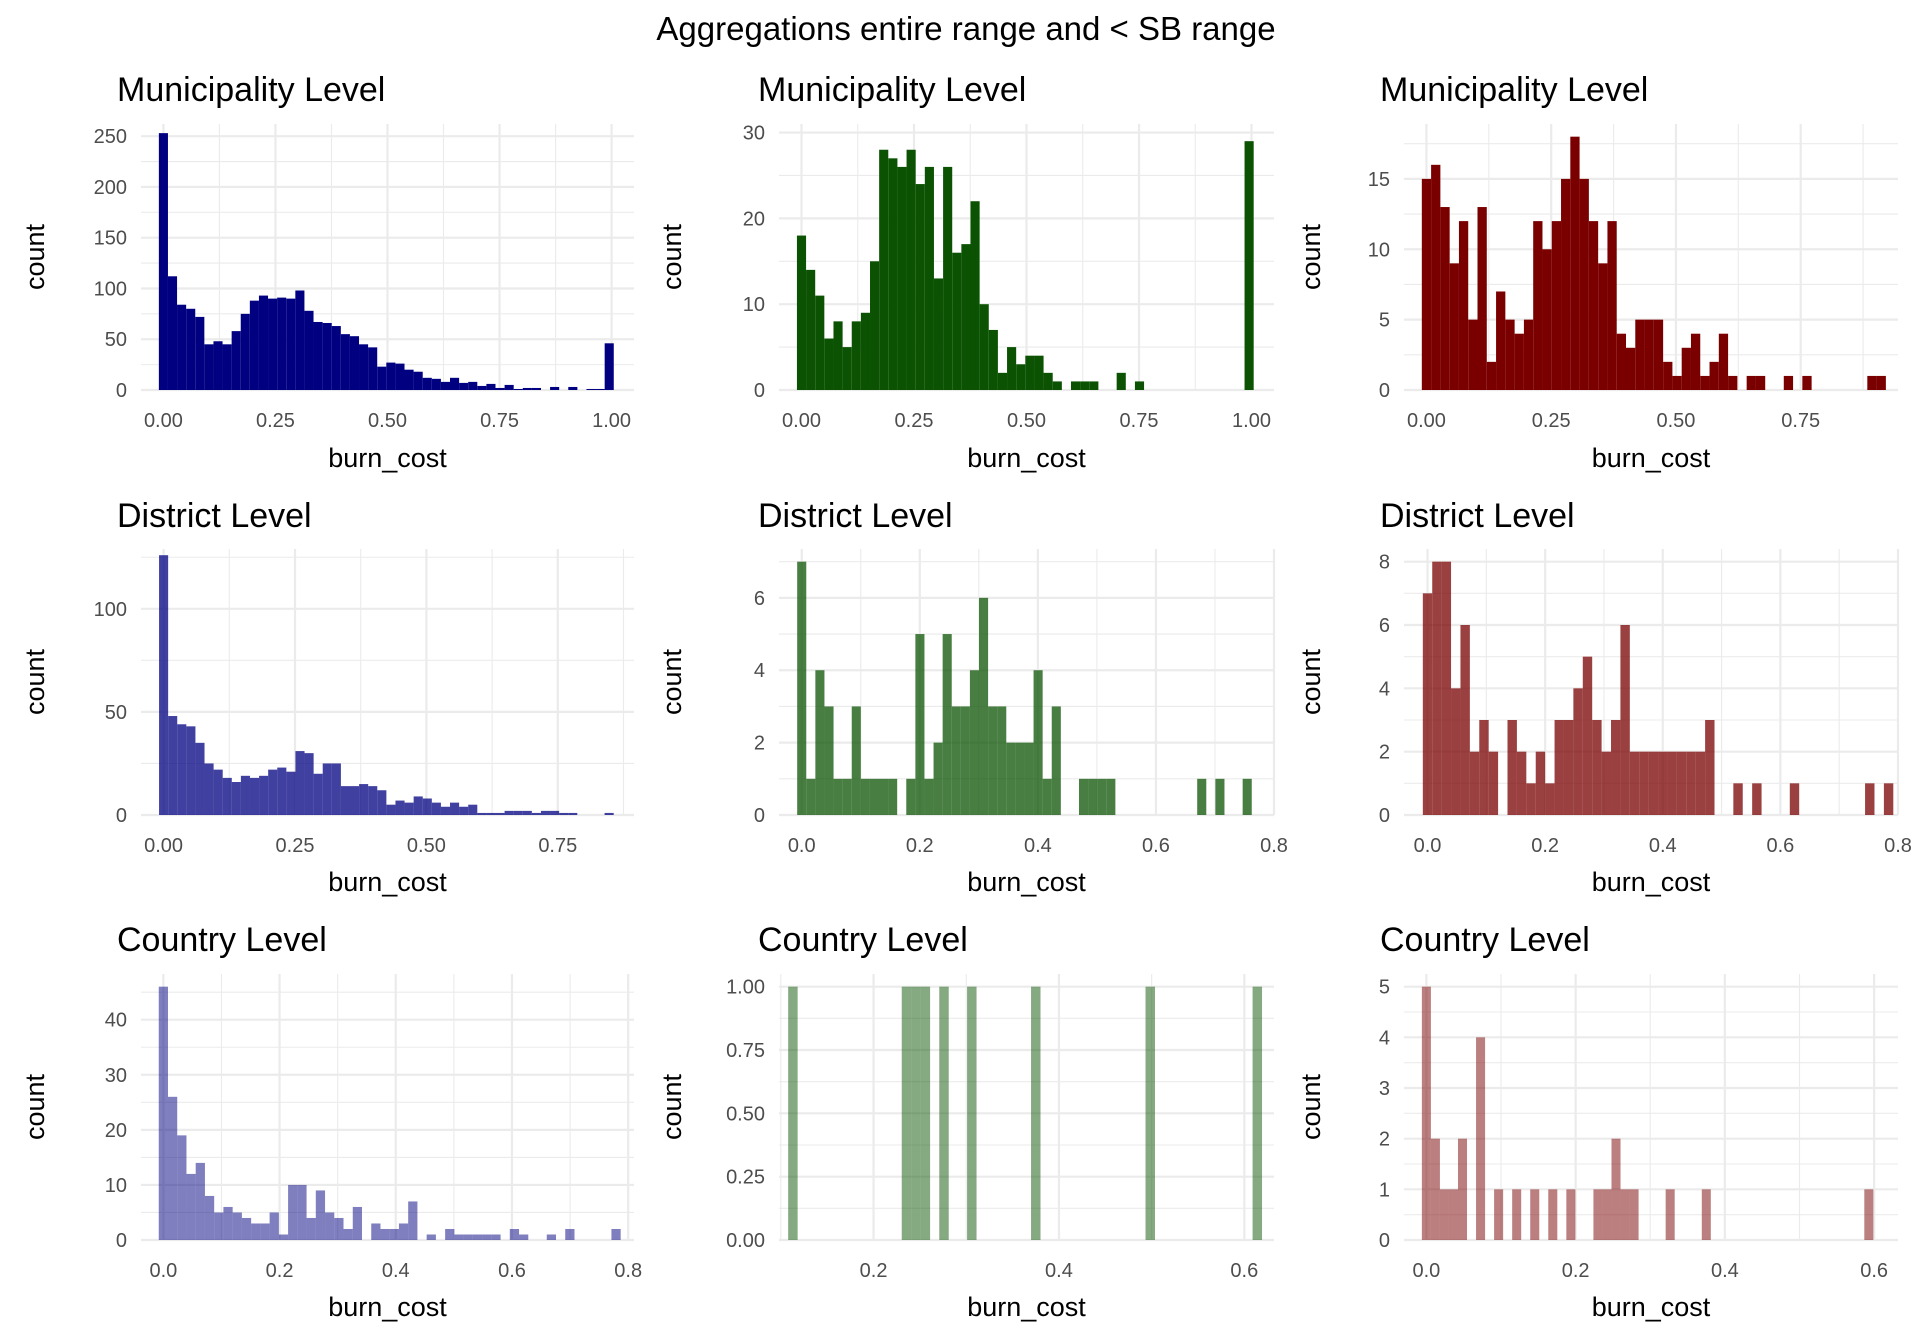  I want to click on y-tick-label: 6, so click(759, 599).